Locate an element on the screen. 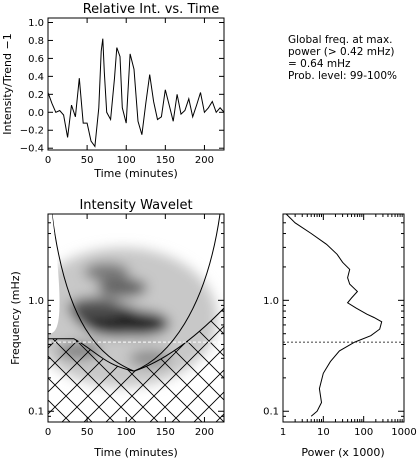 The image size is (418, 464). timeseries-ytick-label: 1.0 is located at coordinates (36, 23).